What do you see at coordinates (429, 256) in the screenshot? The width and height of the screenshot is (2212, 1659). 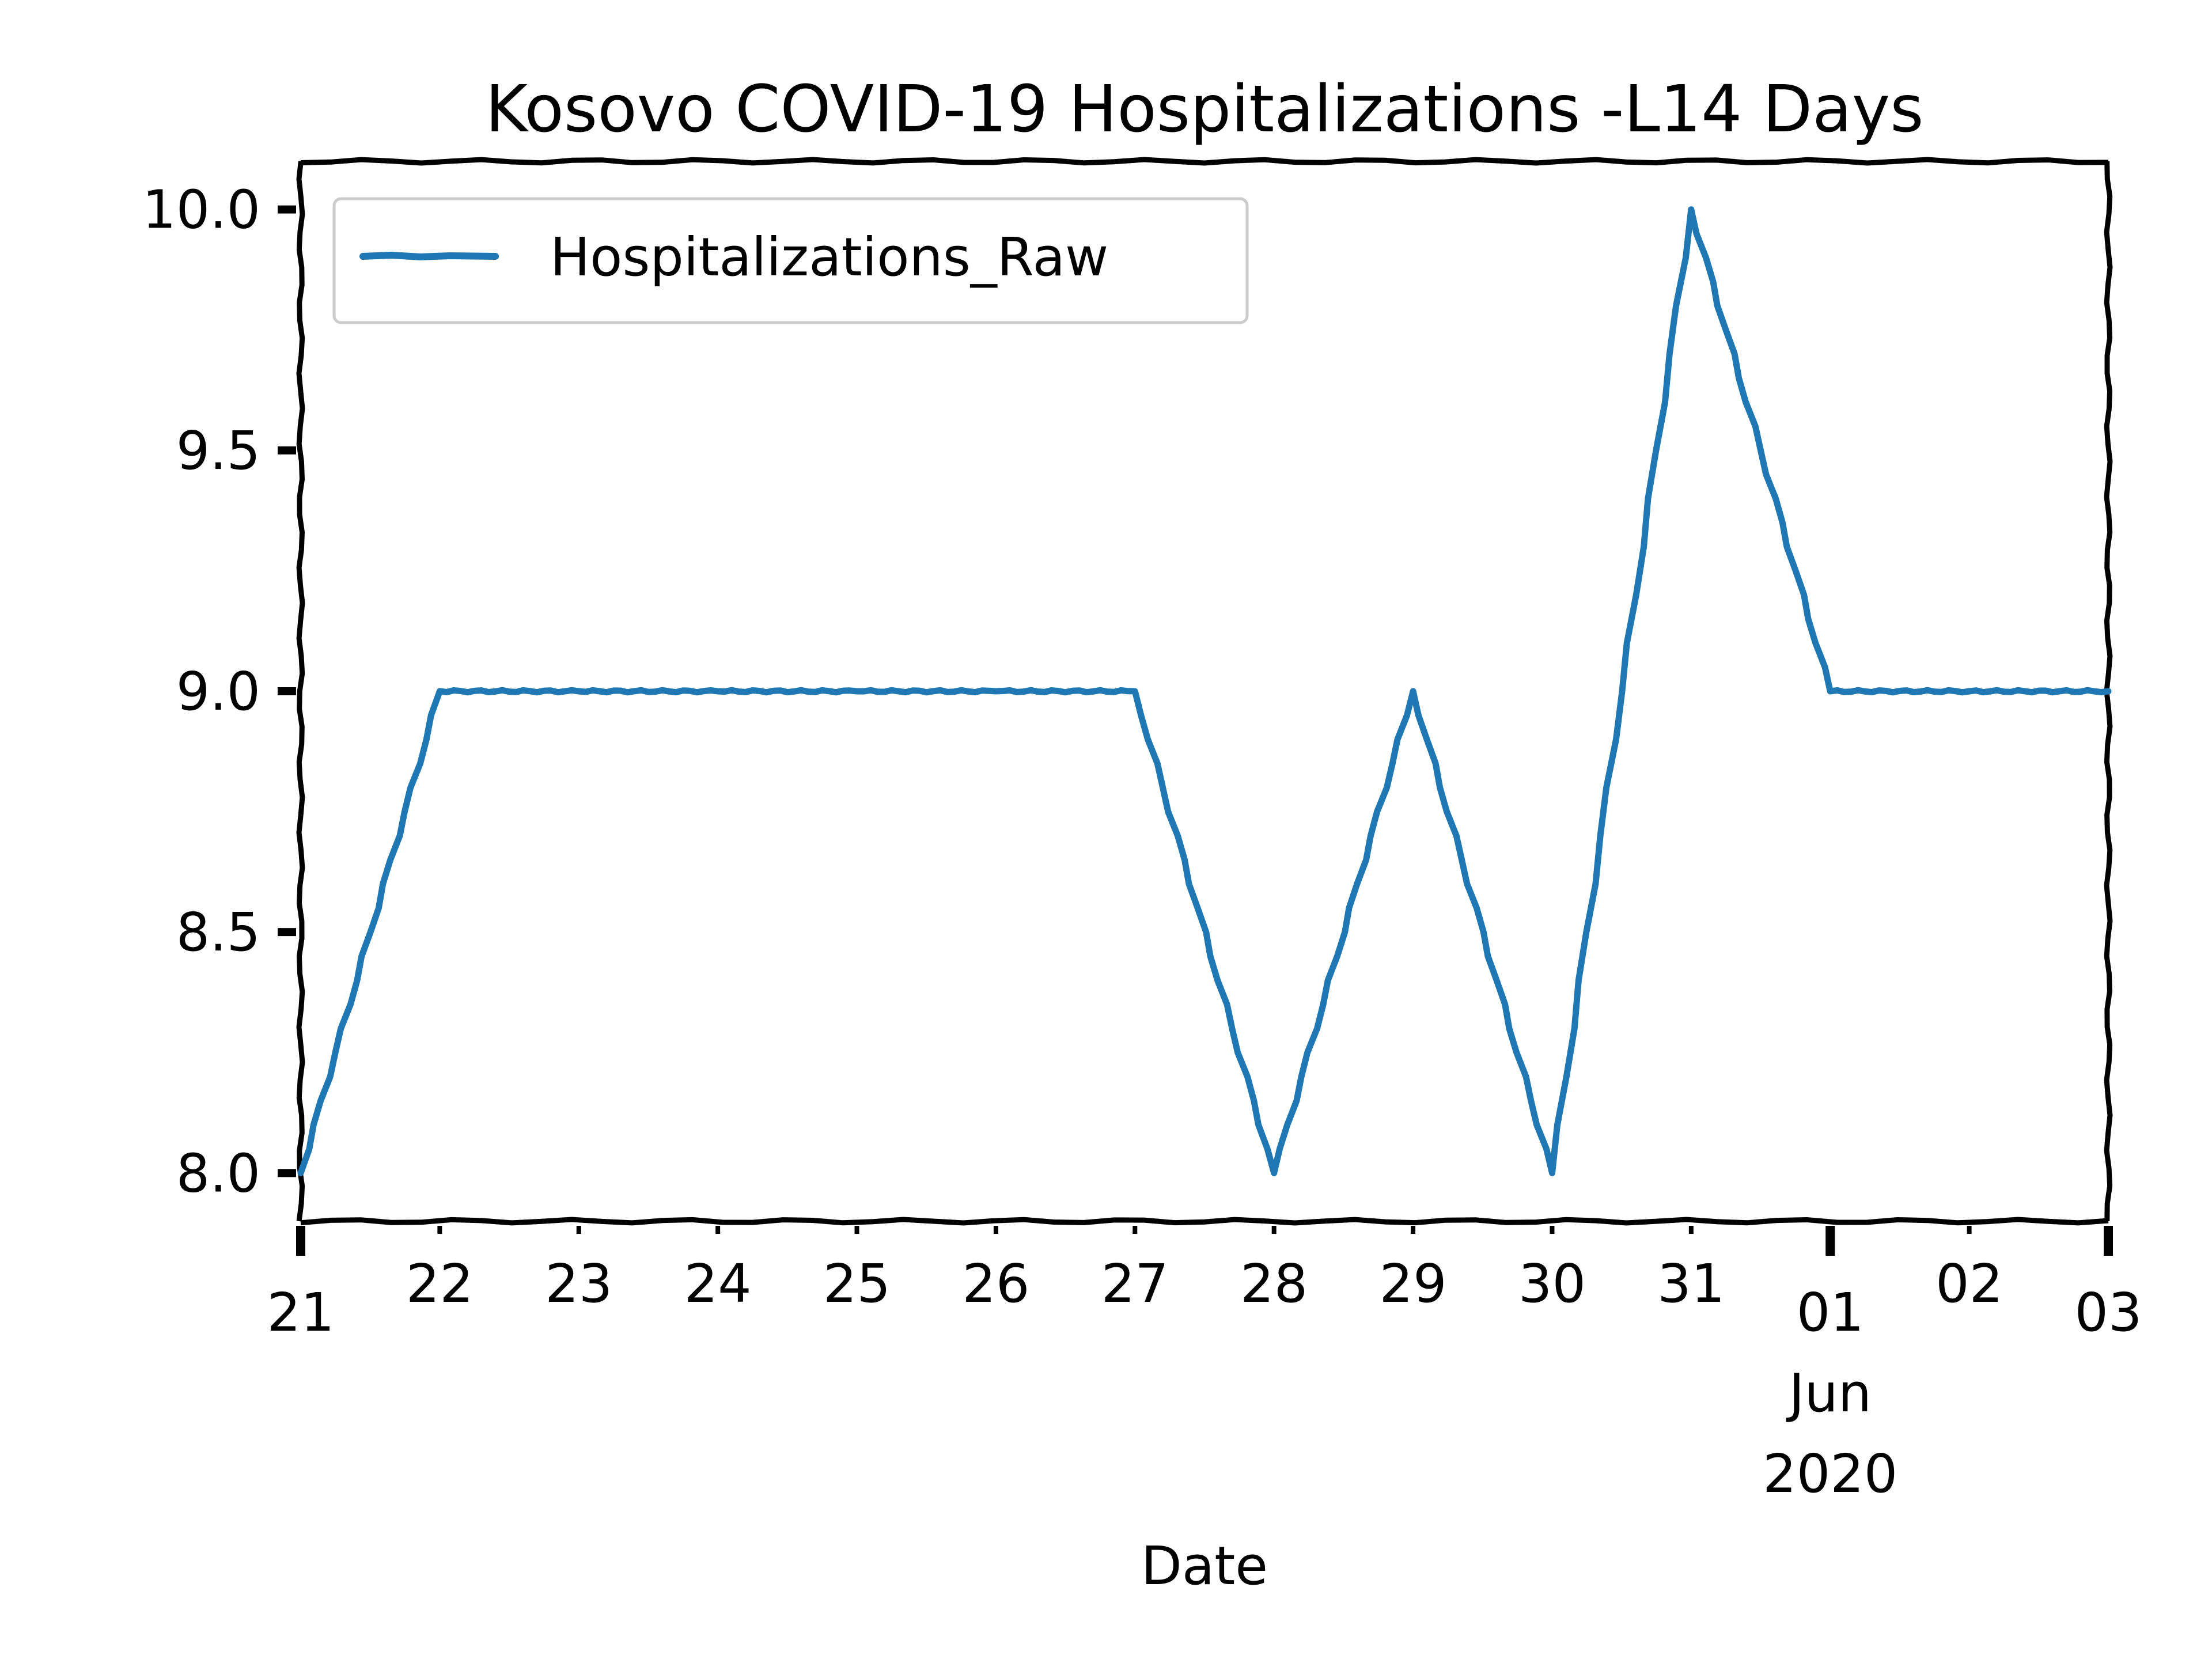 I see `legend-line-hospitalizations-raw` at bounding box center [429, 256].